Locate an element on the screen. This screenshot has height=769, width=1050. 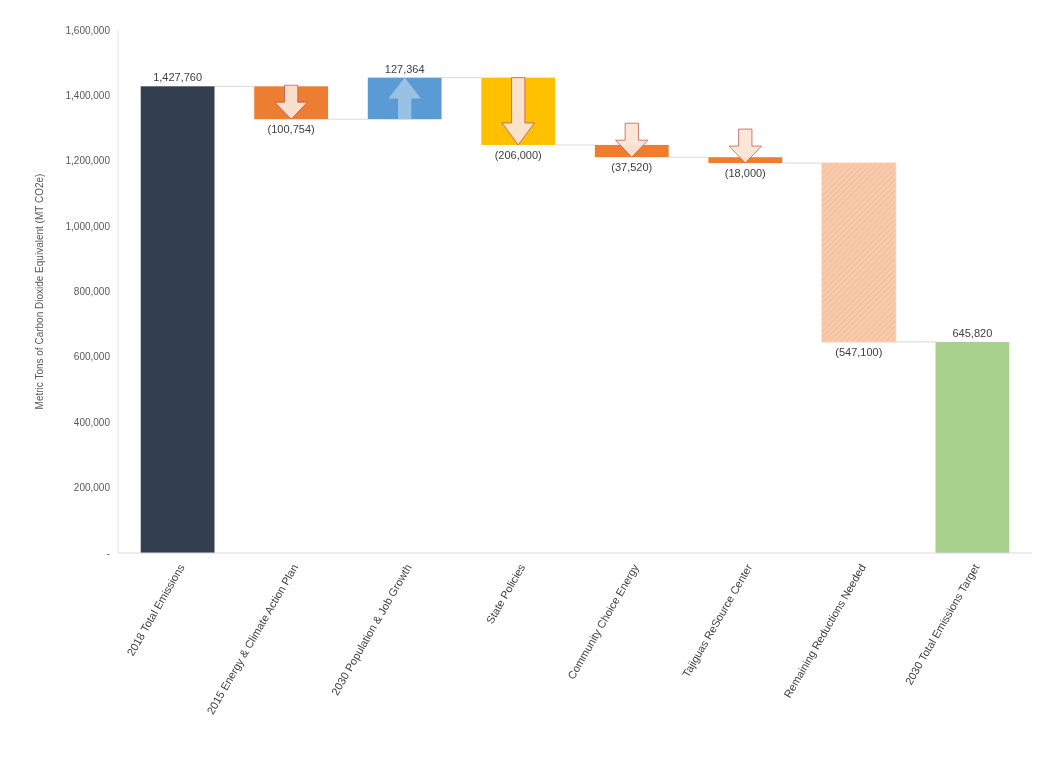
y-tick-label: 1,200,000 is located at coordinates (88, 161).